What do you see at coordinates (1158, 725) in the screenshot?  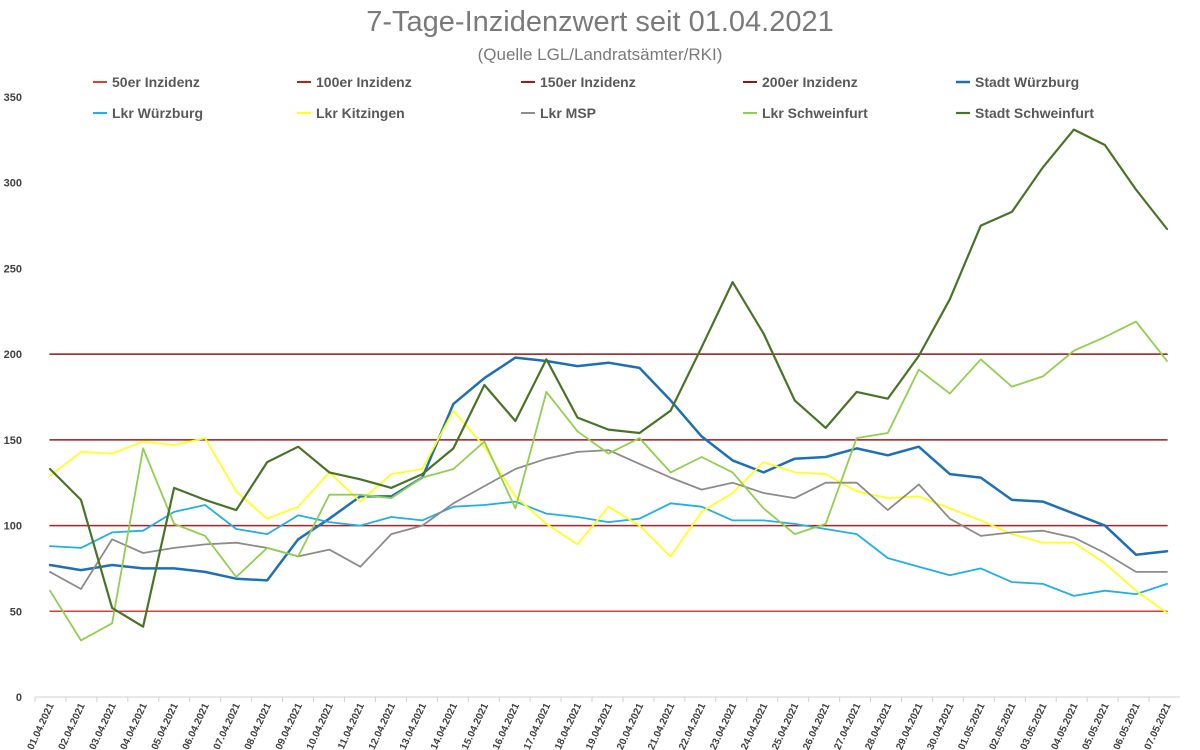 I see `x-tick-label: 07.05.2021` at bounding box center [1158, 725].